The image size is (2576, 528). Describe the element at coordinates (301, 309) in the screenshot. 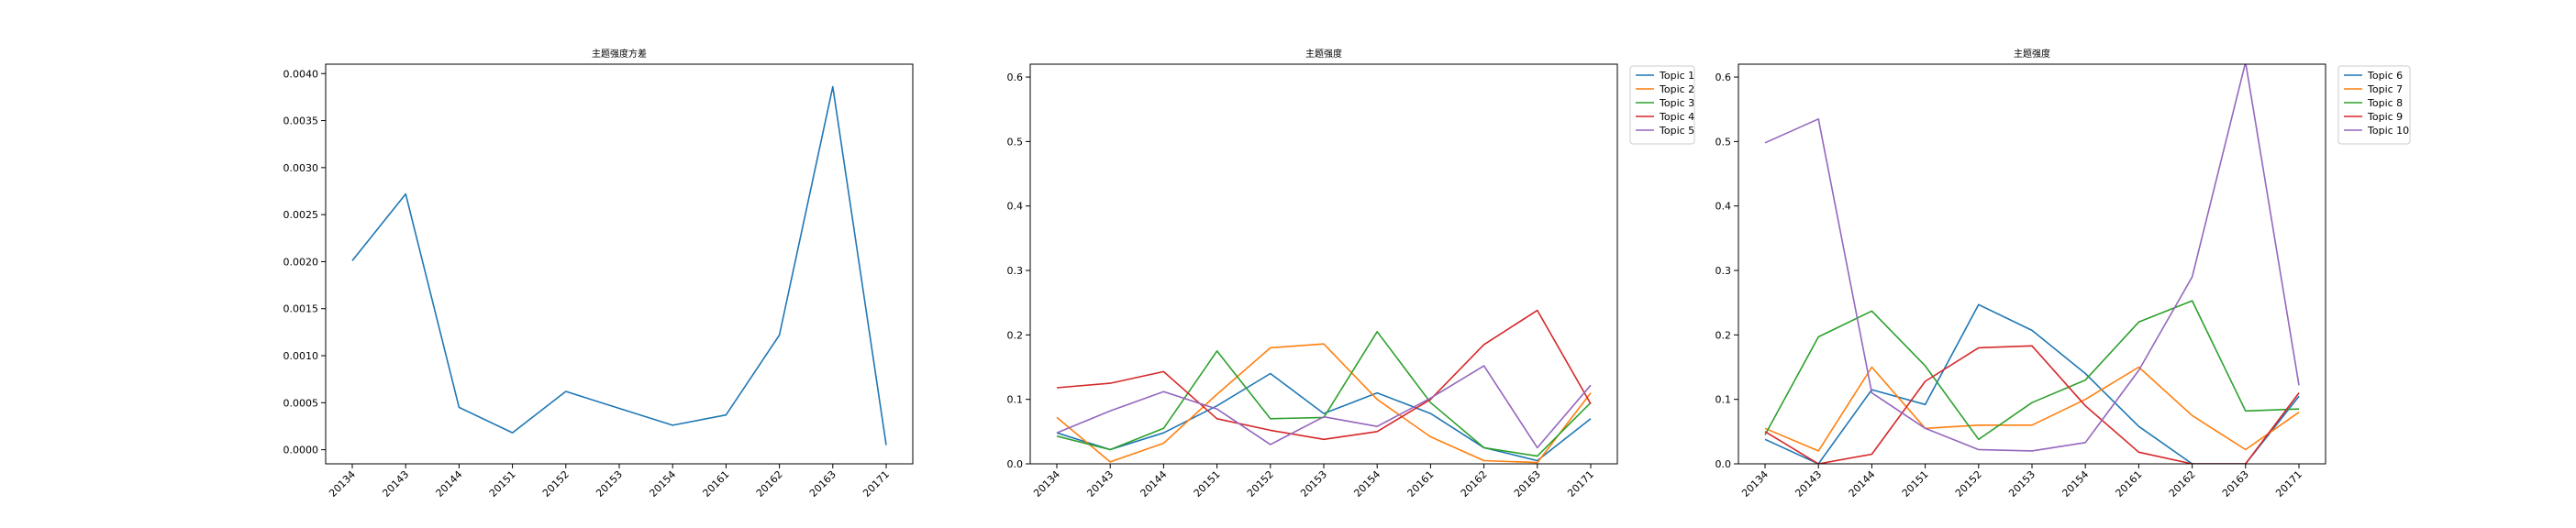

I see `y-tick-label: 0.0015` at that location.